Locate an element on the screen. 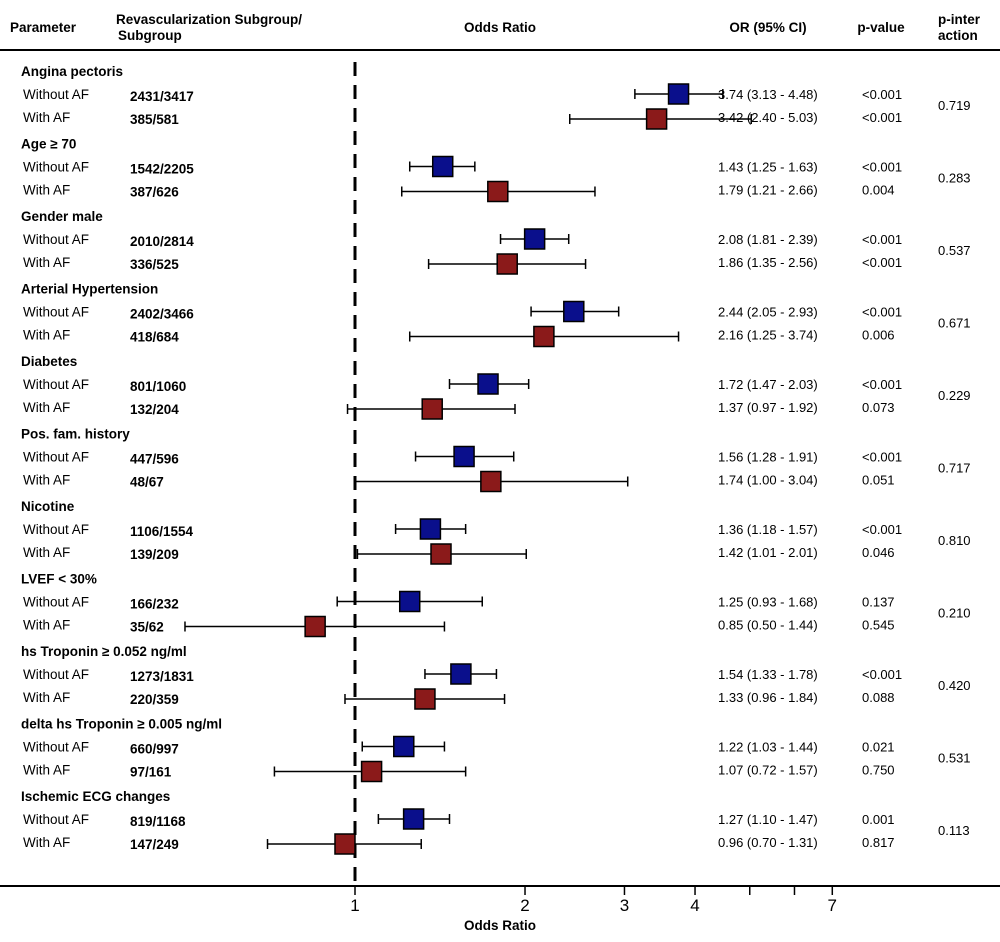  row-count: 2010/2814 is located at coordinates (162, 241).